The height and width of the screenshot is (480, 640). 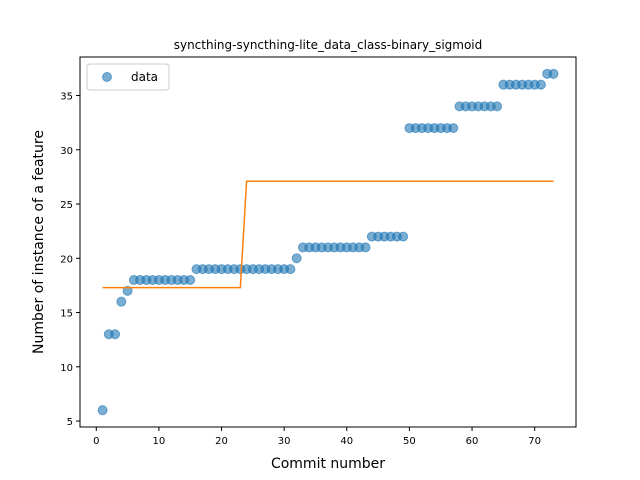 I want to click on x-tick-label: 0, so click(x=96, y=441).